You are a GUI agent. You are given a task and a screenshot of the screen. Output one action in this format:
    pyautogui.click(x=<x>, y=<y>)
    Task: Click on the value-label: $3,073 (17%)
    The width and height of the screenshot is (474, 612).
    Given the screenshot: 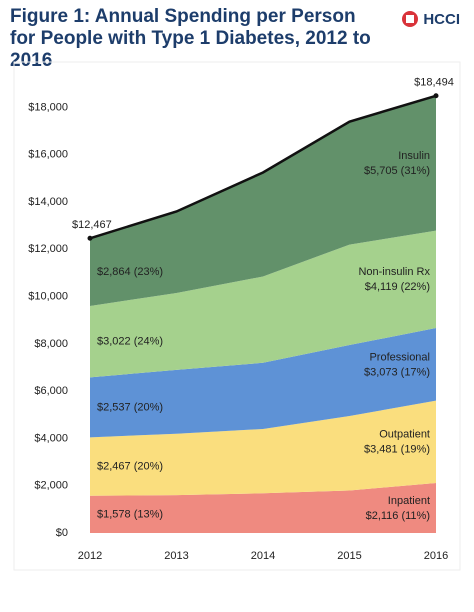 What is the action you would take?
    pyautogui.click(x=397, y=372)
    